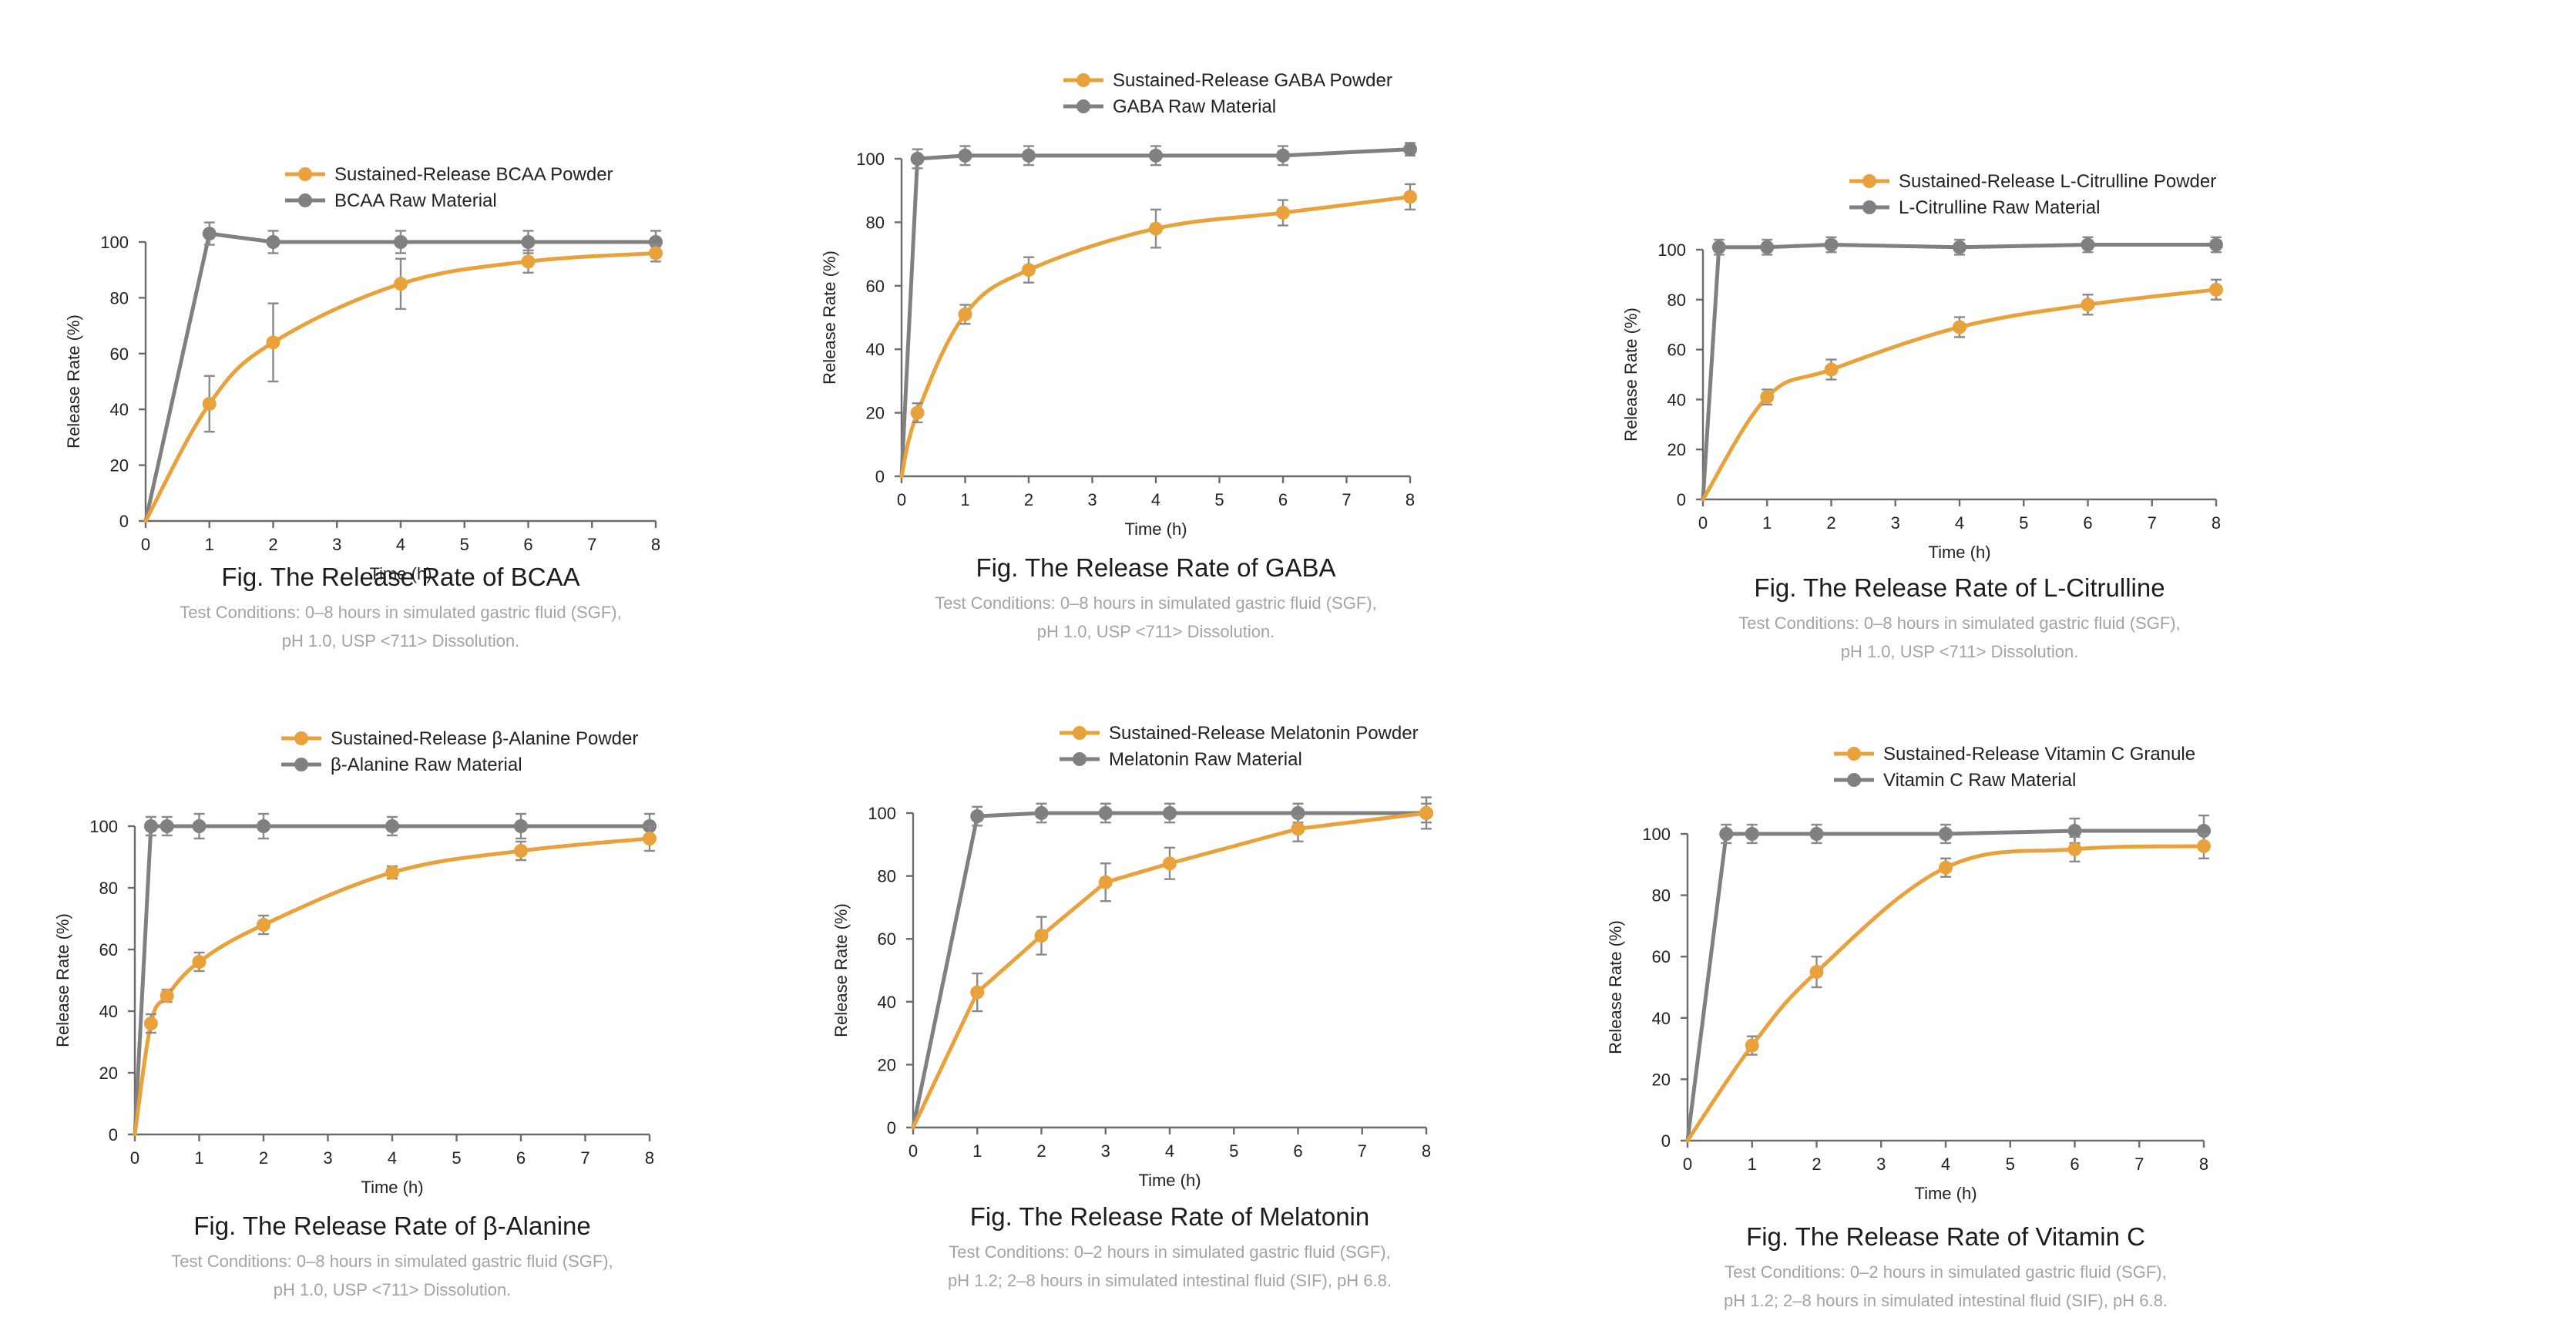  What do you see at coordinates (1227, 80) in the screenshot?
I see `legend-entry-sustained-release-gaba-powder: Sustained-Release GABA Powder` at bounding box center [1227, 80].